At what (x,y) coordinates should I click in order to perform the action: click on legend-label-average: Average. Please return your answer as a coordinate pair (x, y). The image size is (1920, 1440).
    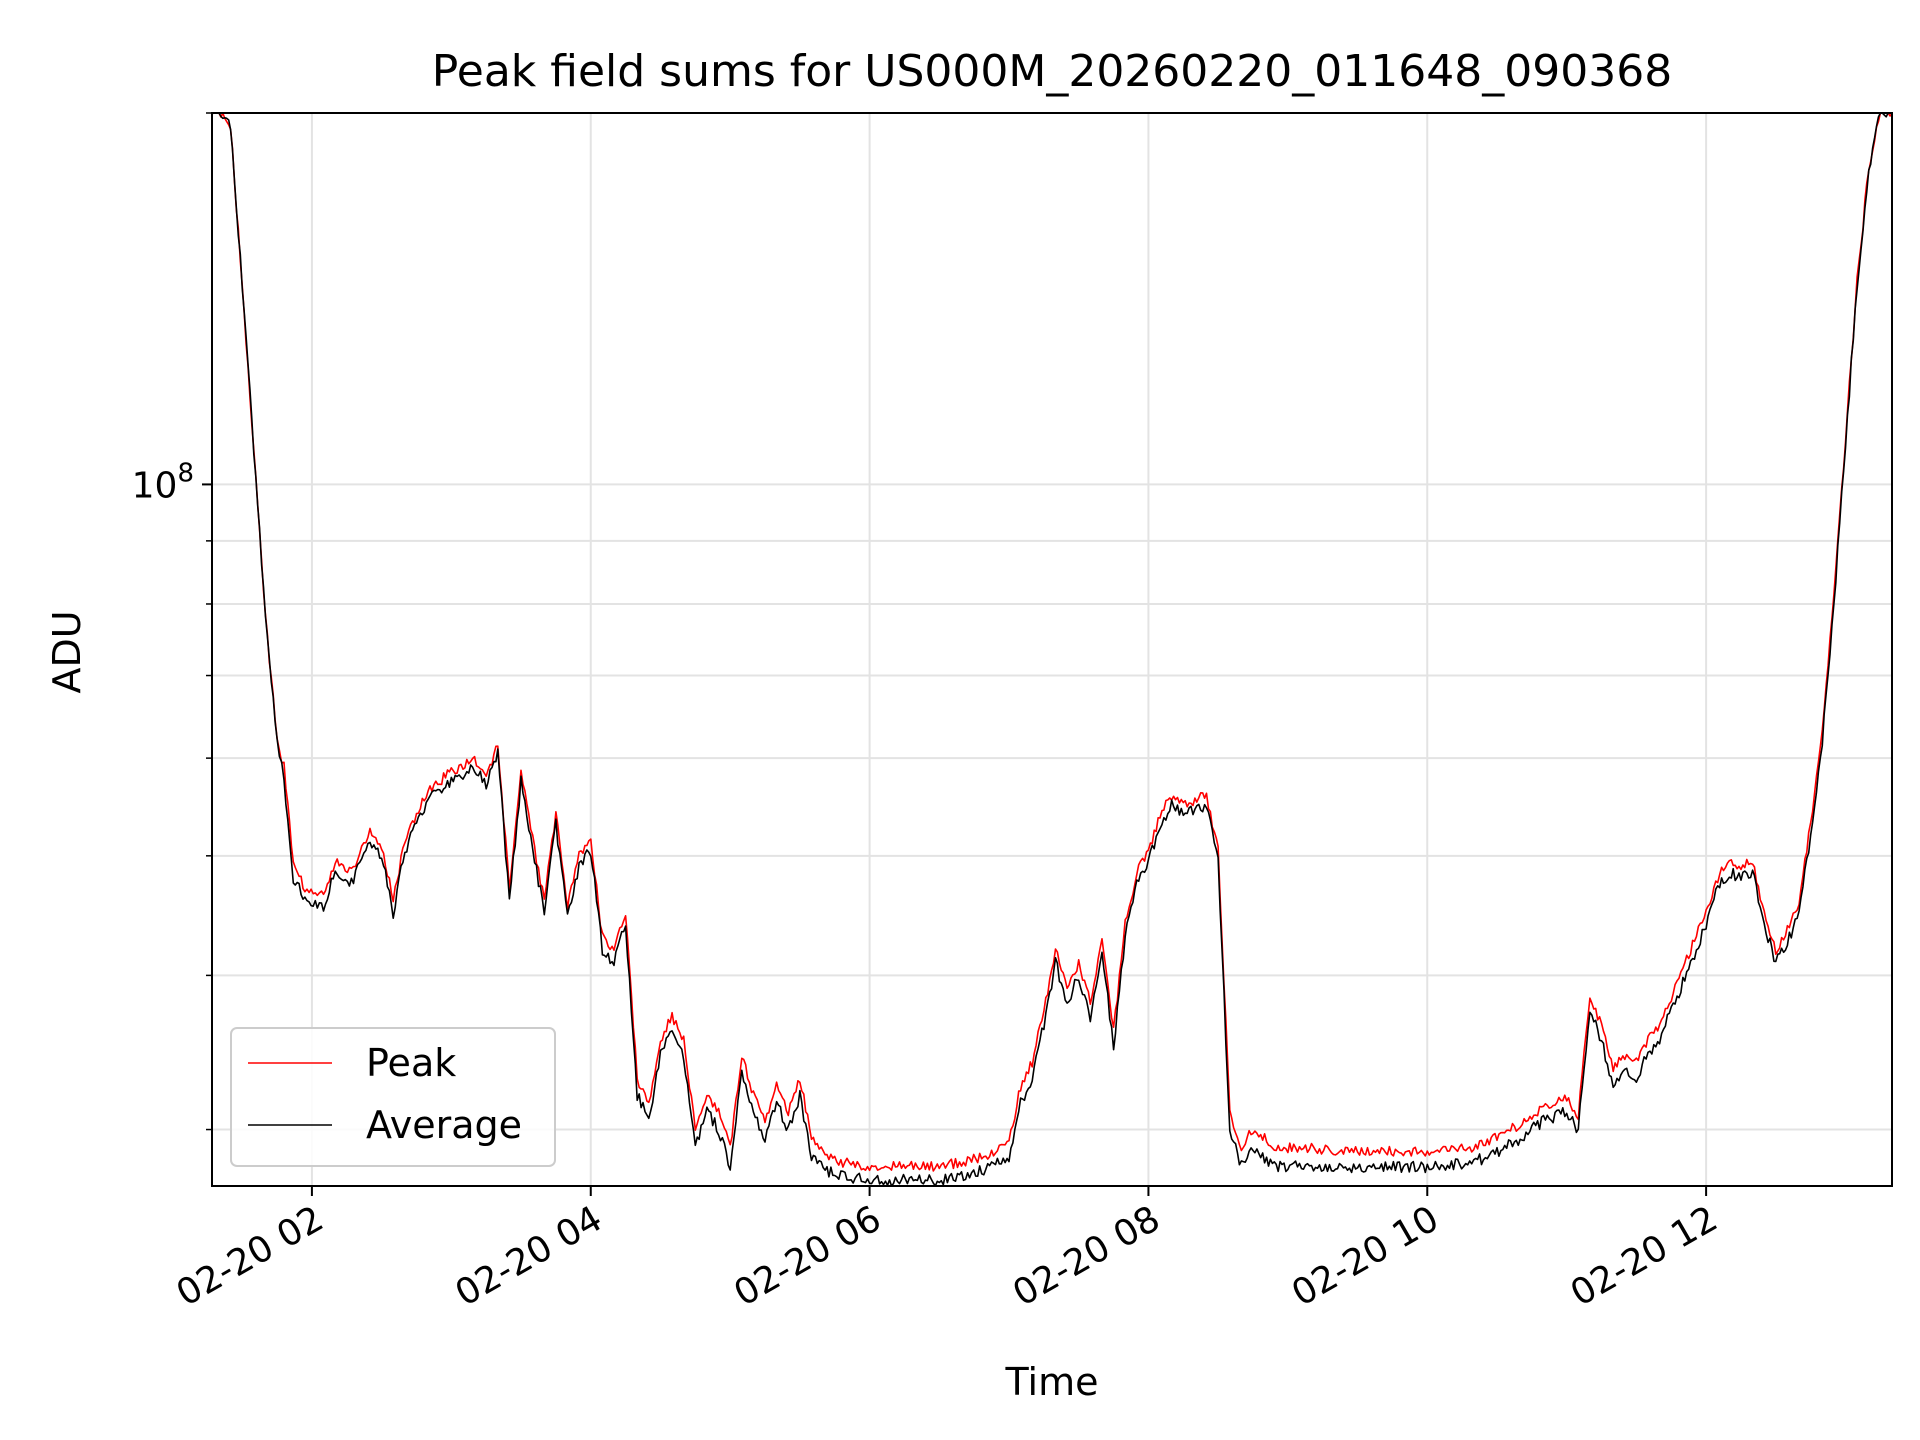
    Looking at the image, I should click on (444, 1125).